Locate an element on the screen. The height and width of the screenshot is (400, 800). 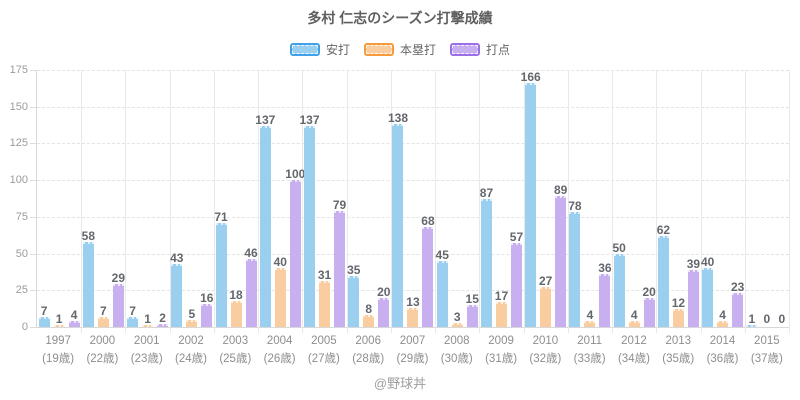
bar-hits-2009: 87 is located at coordinates (486, 256).